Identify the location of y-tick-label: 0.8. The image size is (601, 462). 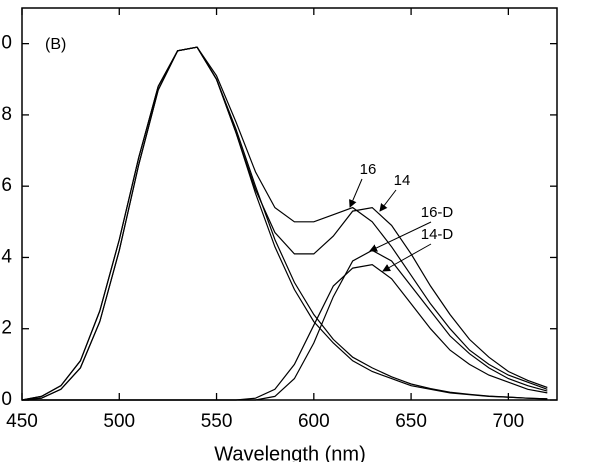
(6, 114).